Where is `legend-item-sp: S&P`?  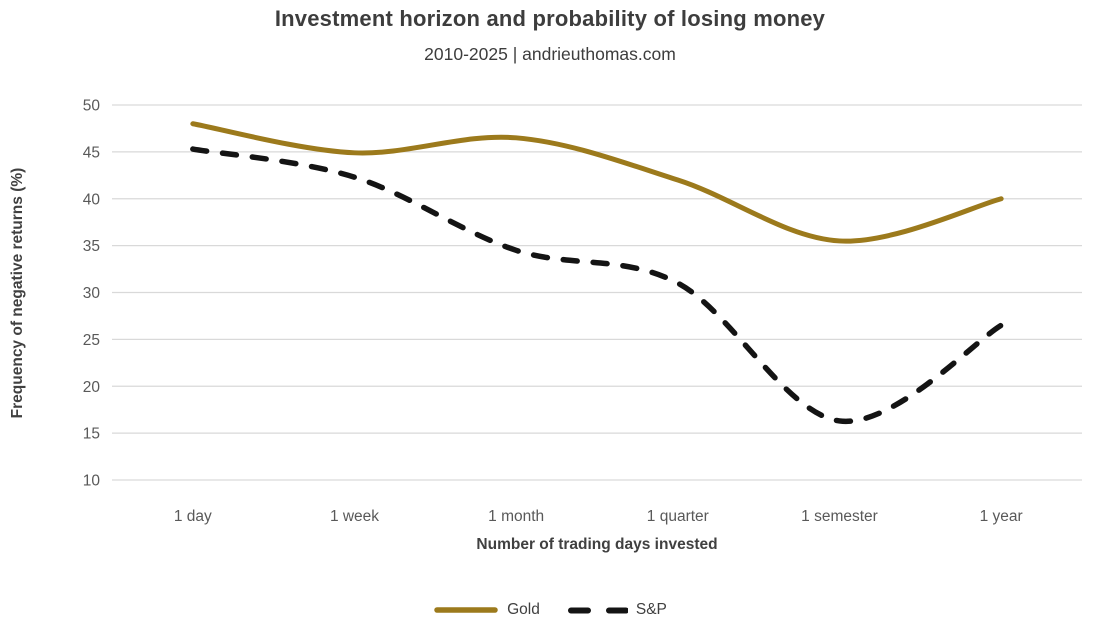 legend-item-sp: S&P is located at coordinates (616, 610).